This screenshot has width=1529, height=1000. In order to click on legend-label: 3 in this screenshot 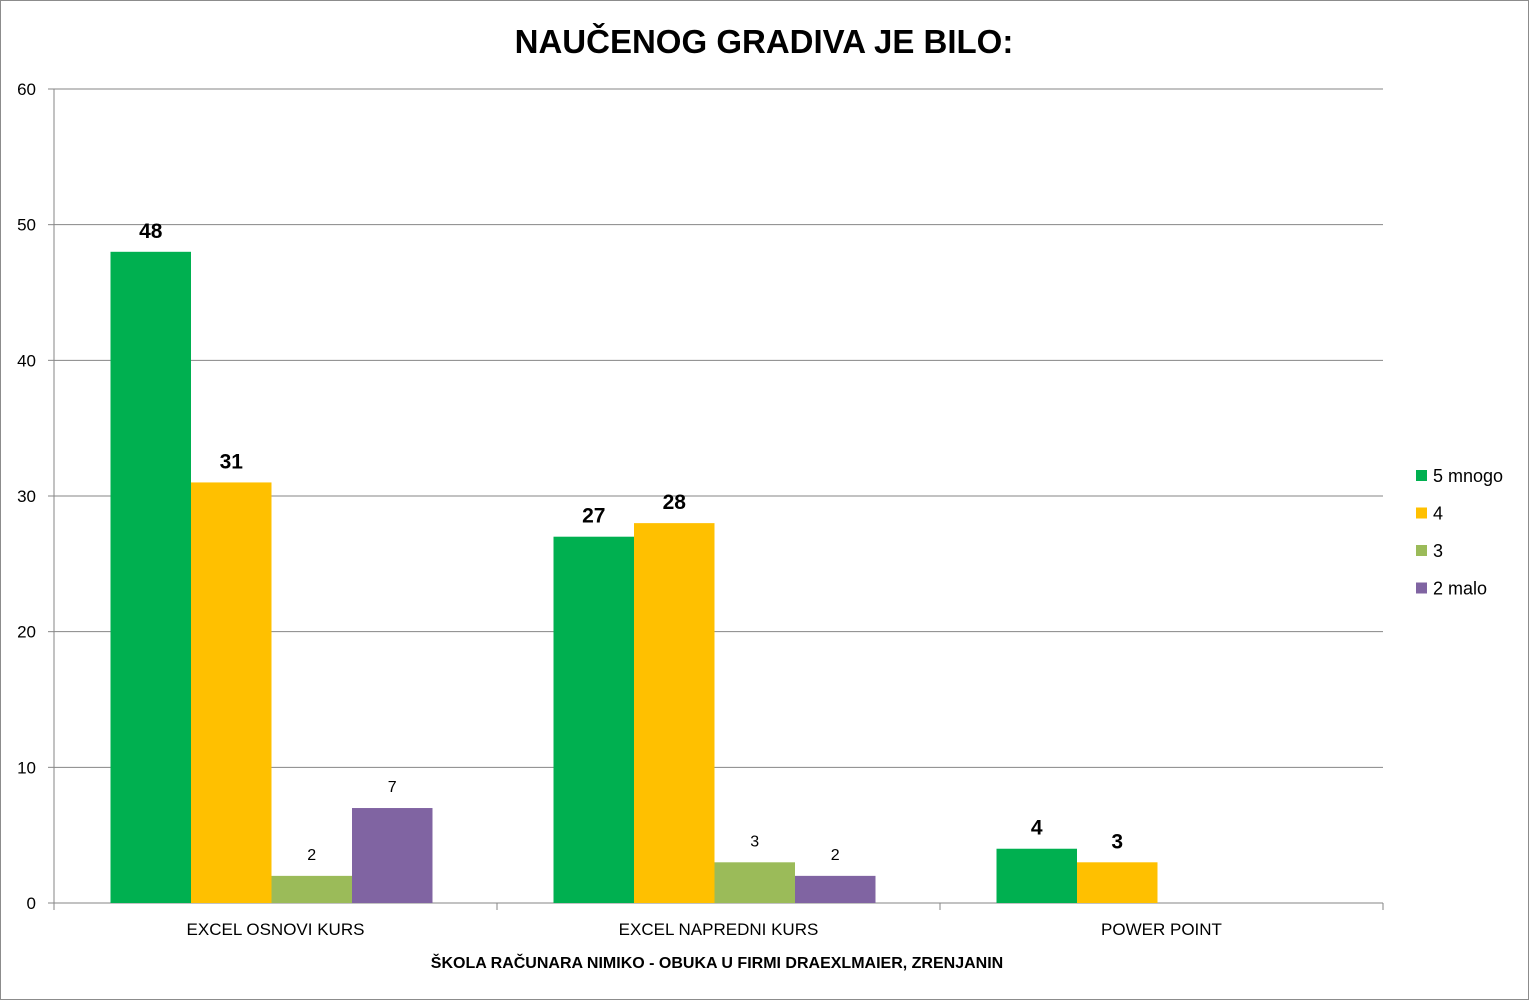, I will do `click(1438, 551)`.